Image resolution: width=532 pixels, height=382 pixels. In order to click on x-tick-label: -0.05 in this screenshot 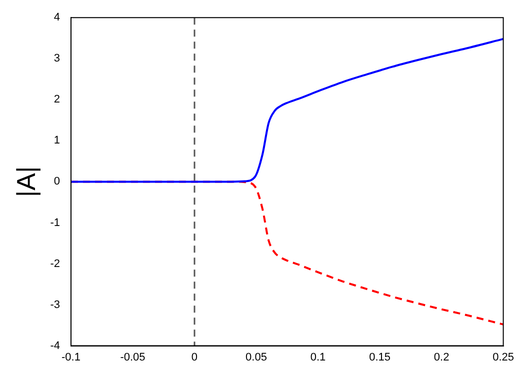, I will do `click(133, 357)`.